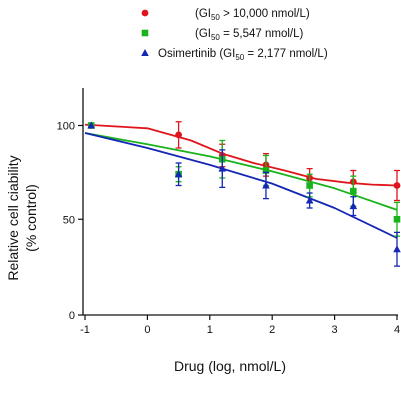 Image resolution: width=401 pixels, height=401 pixels. I want to click on x-tick-label: 0, so click(147, 330).